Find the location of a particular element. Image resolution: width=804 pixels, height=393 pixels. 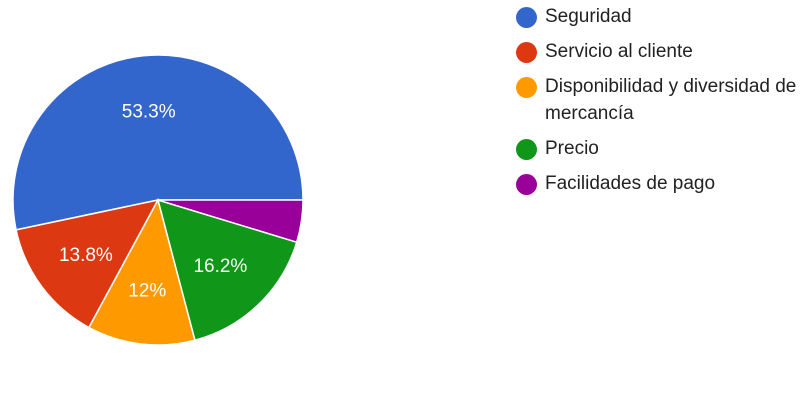

legend-item-facilidades-de-pago: Facilidades de pago is located at coordinates (659, 185).